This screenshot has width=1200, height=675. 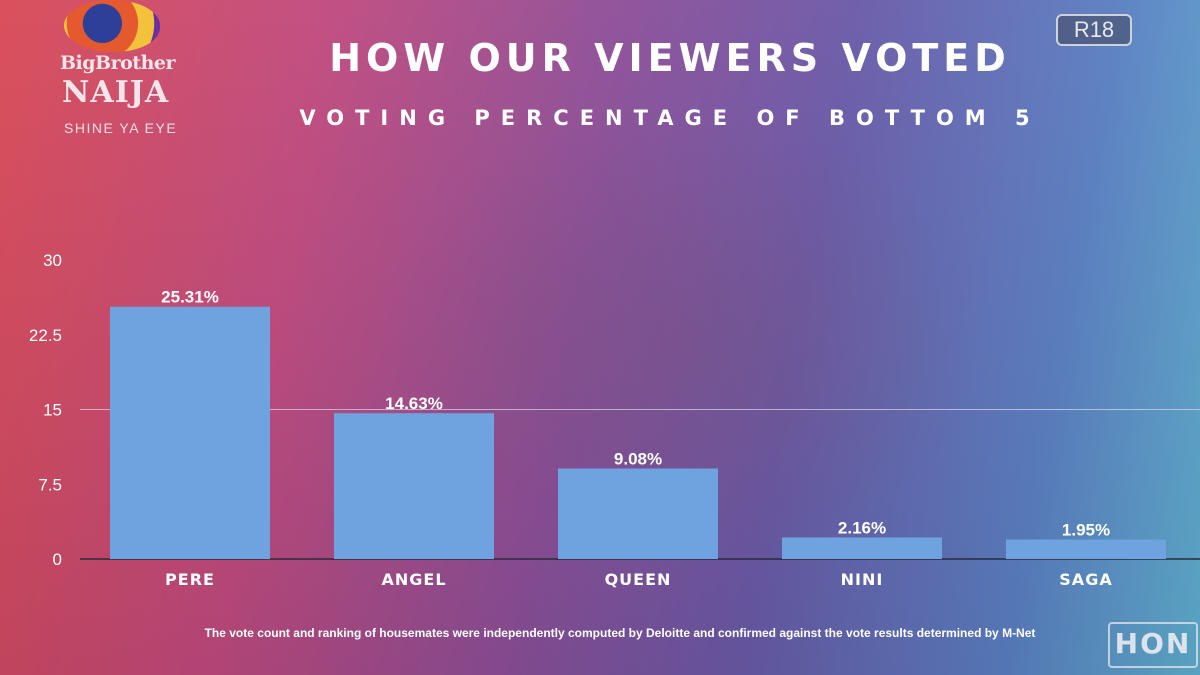 I want to click on bar-angel, so click(x=414, y=486).